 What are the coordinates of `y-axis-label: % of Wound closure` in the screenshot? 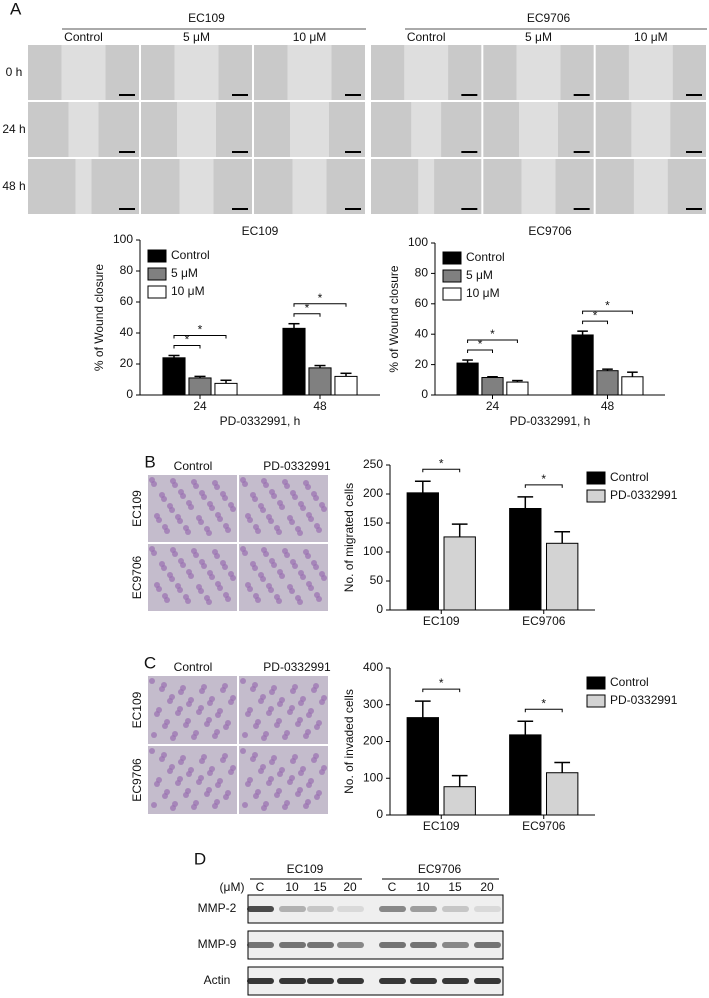 It's located at (99, 317).